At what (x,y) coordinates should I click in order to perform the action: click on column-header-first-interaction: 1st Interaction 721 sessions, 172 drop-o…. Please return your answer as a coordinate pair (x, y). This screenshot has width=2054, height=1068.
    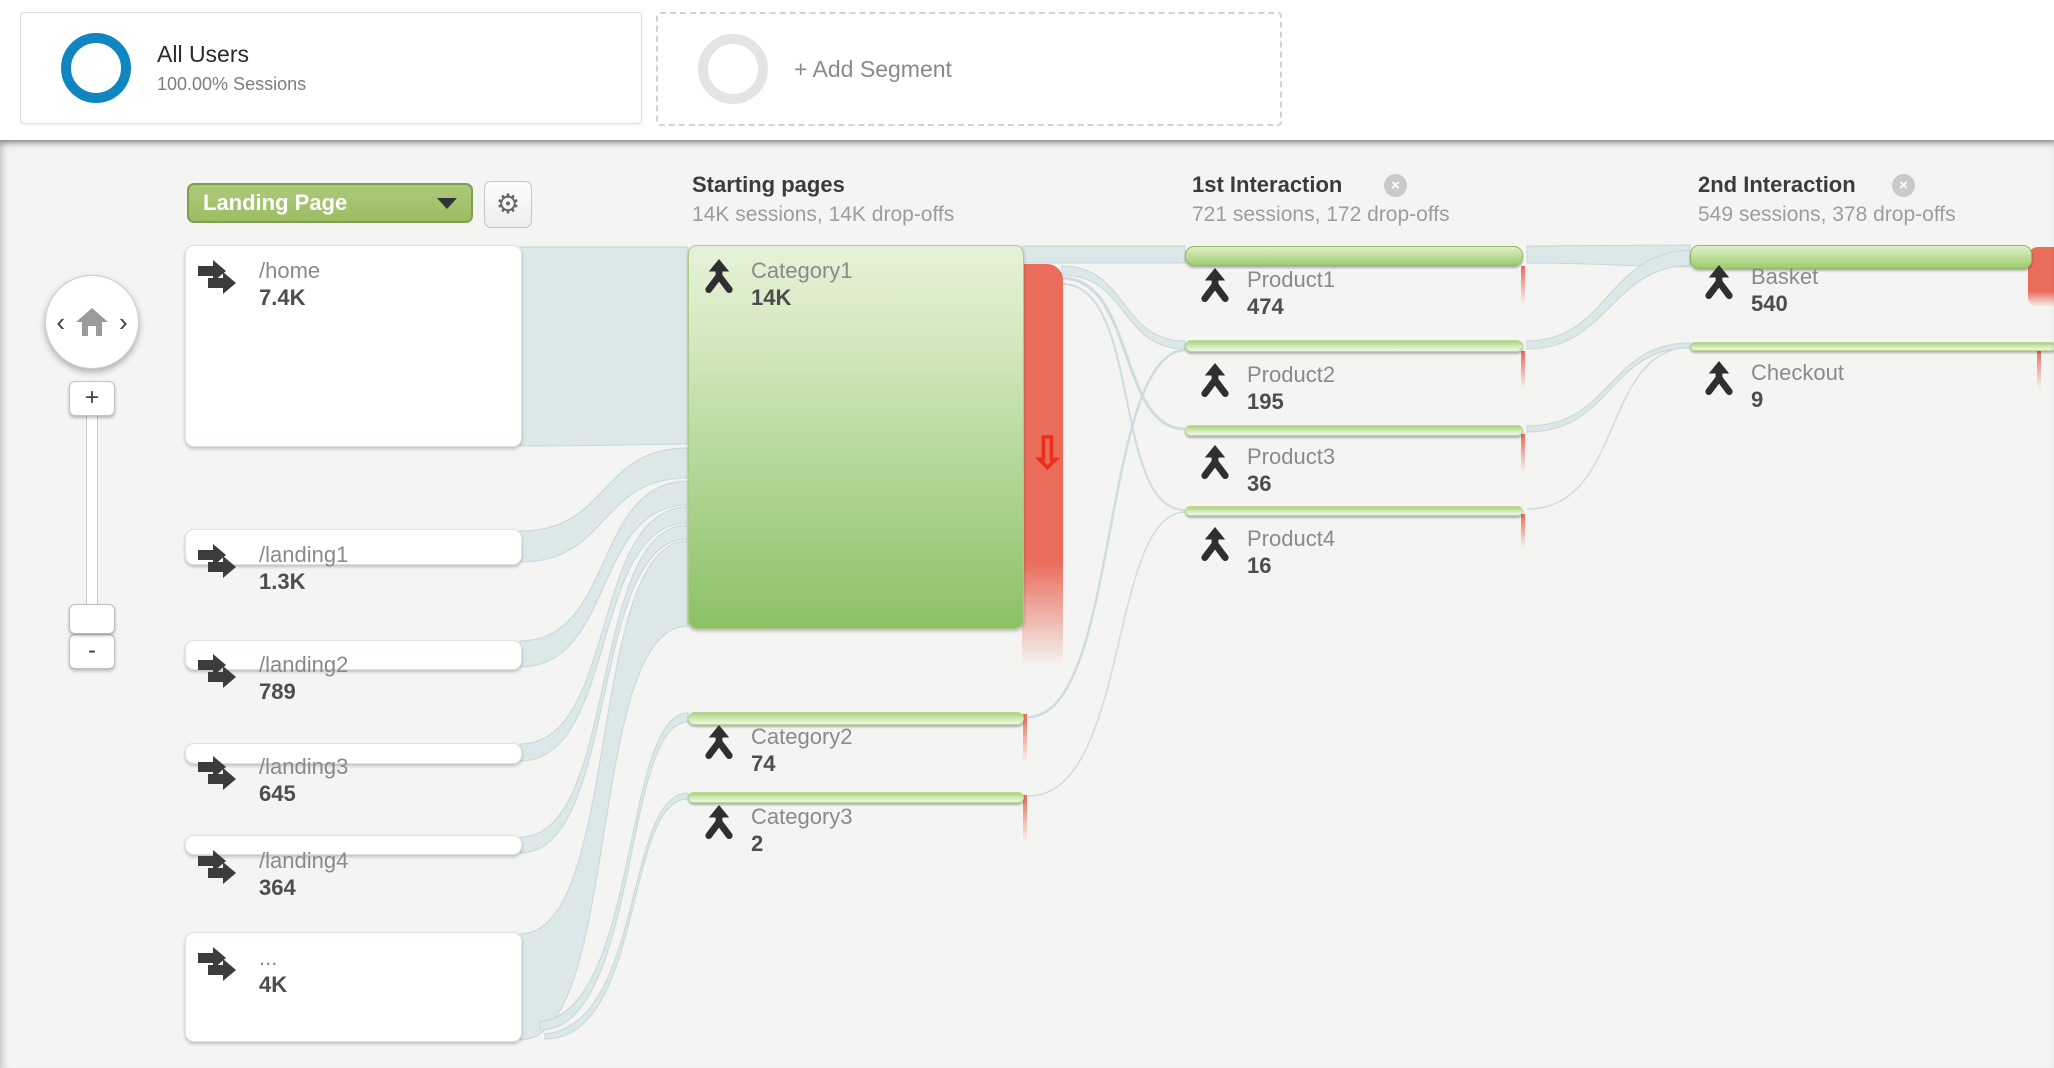
    Looking at the image, I should click on (1321, 199).